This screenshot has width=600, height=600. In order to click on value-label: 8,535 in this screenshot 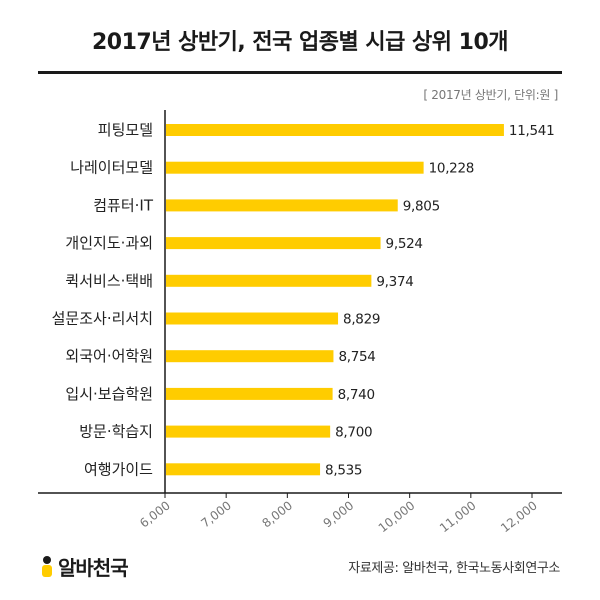, I will do `click(343, 470)`.